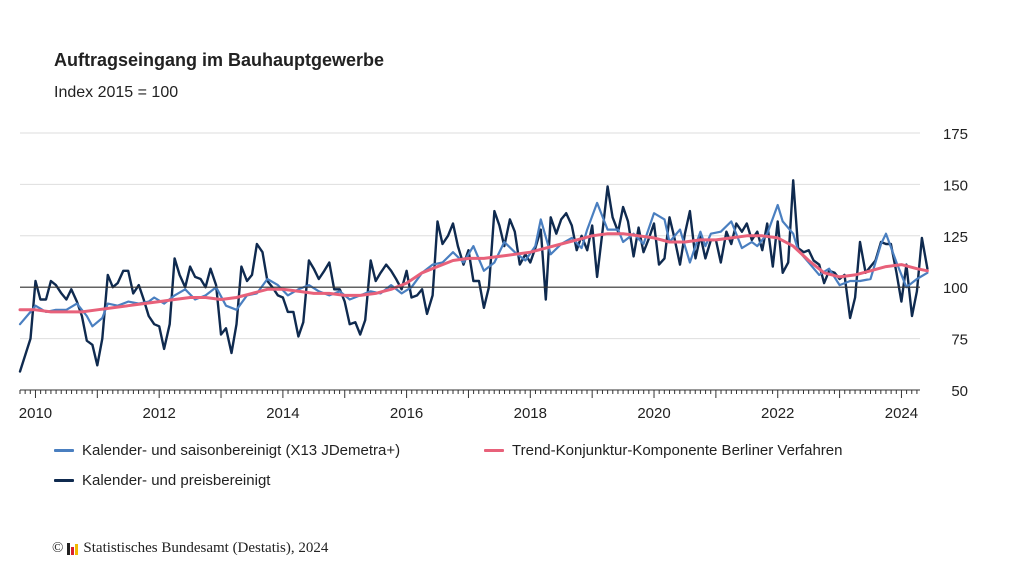 The image size is (1024, 576). What do you see at coordinates (901, 413) in the screenshot?
I see `x-tick-label-2024: 2024` at bounding box center [901, 413].